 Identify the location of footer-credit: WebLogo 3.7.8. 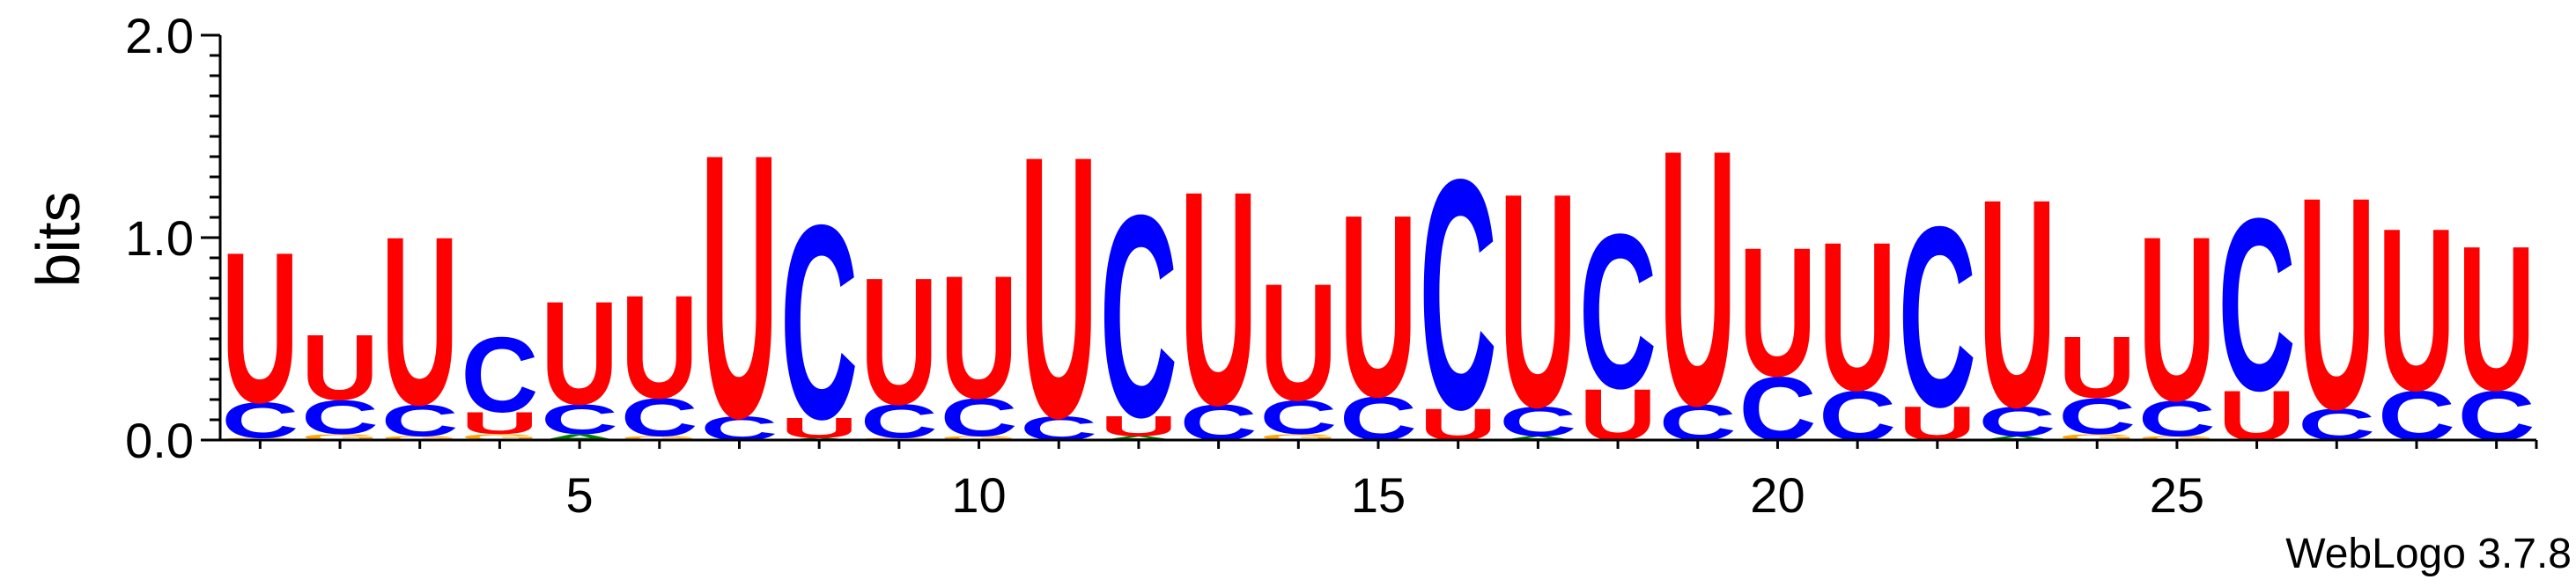
(2428, 554).